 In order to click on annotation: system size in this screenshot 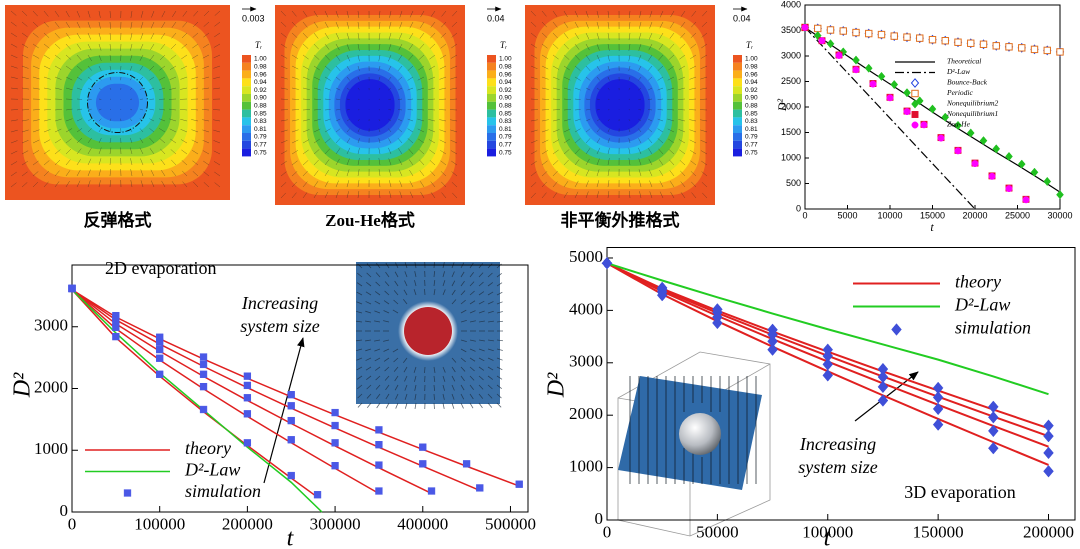, I will do `click(280, 326)`.